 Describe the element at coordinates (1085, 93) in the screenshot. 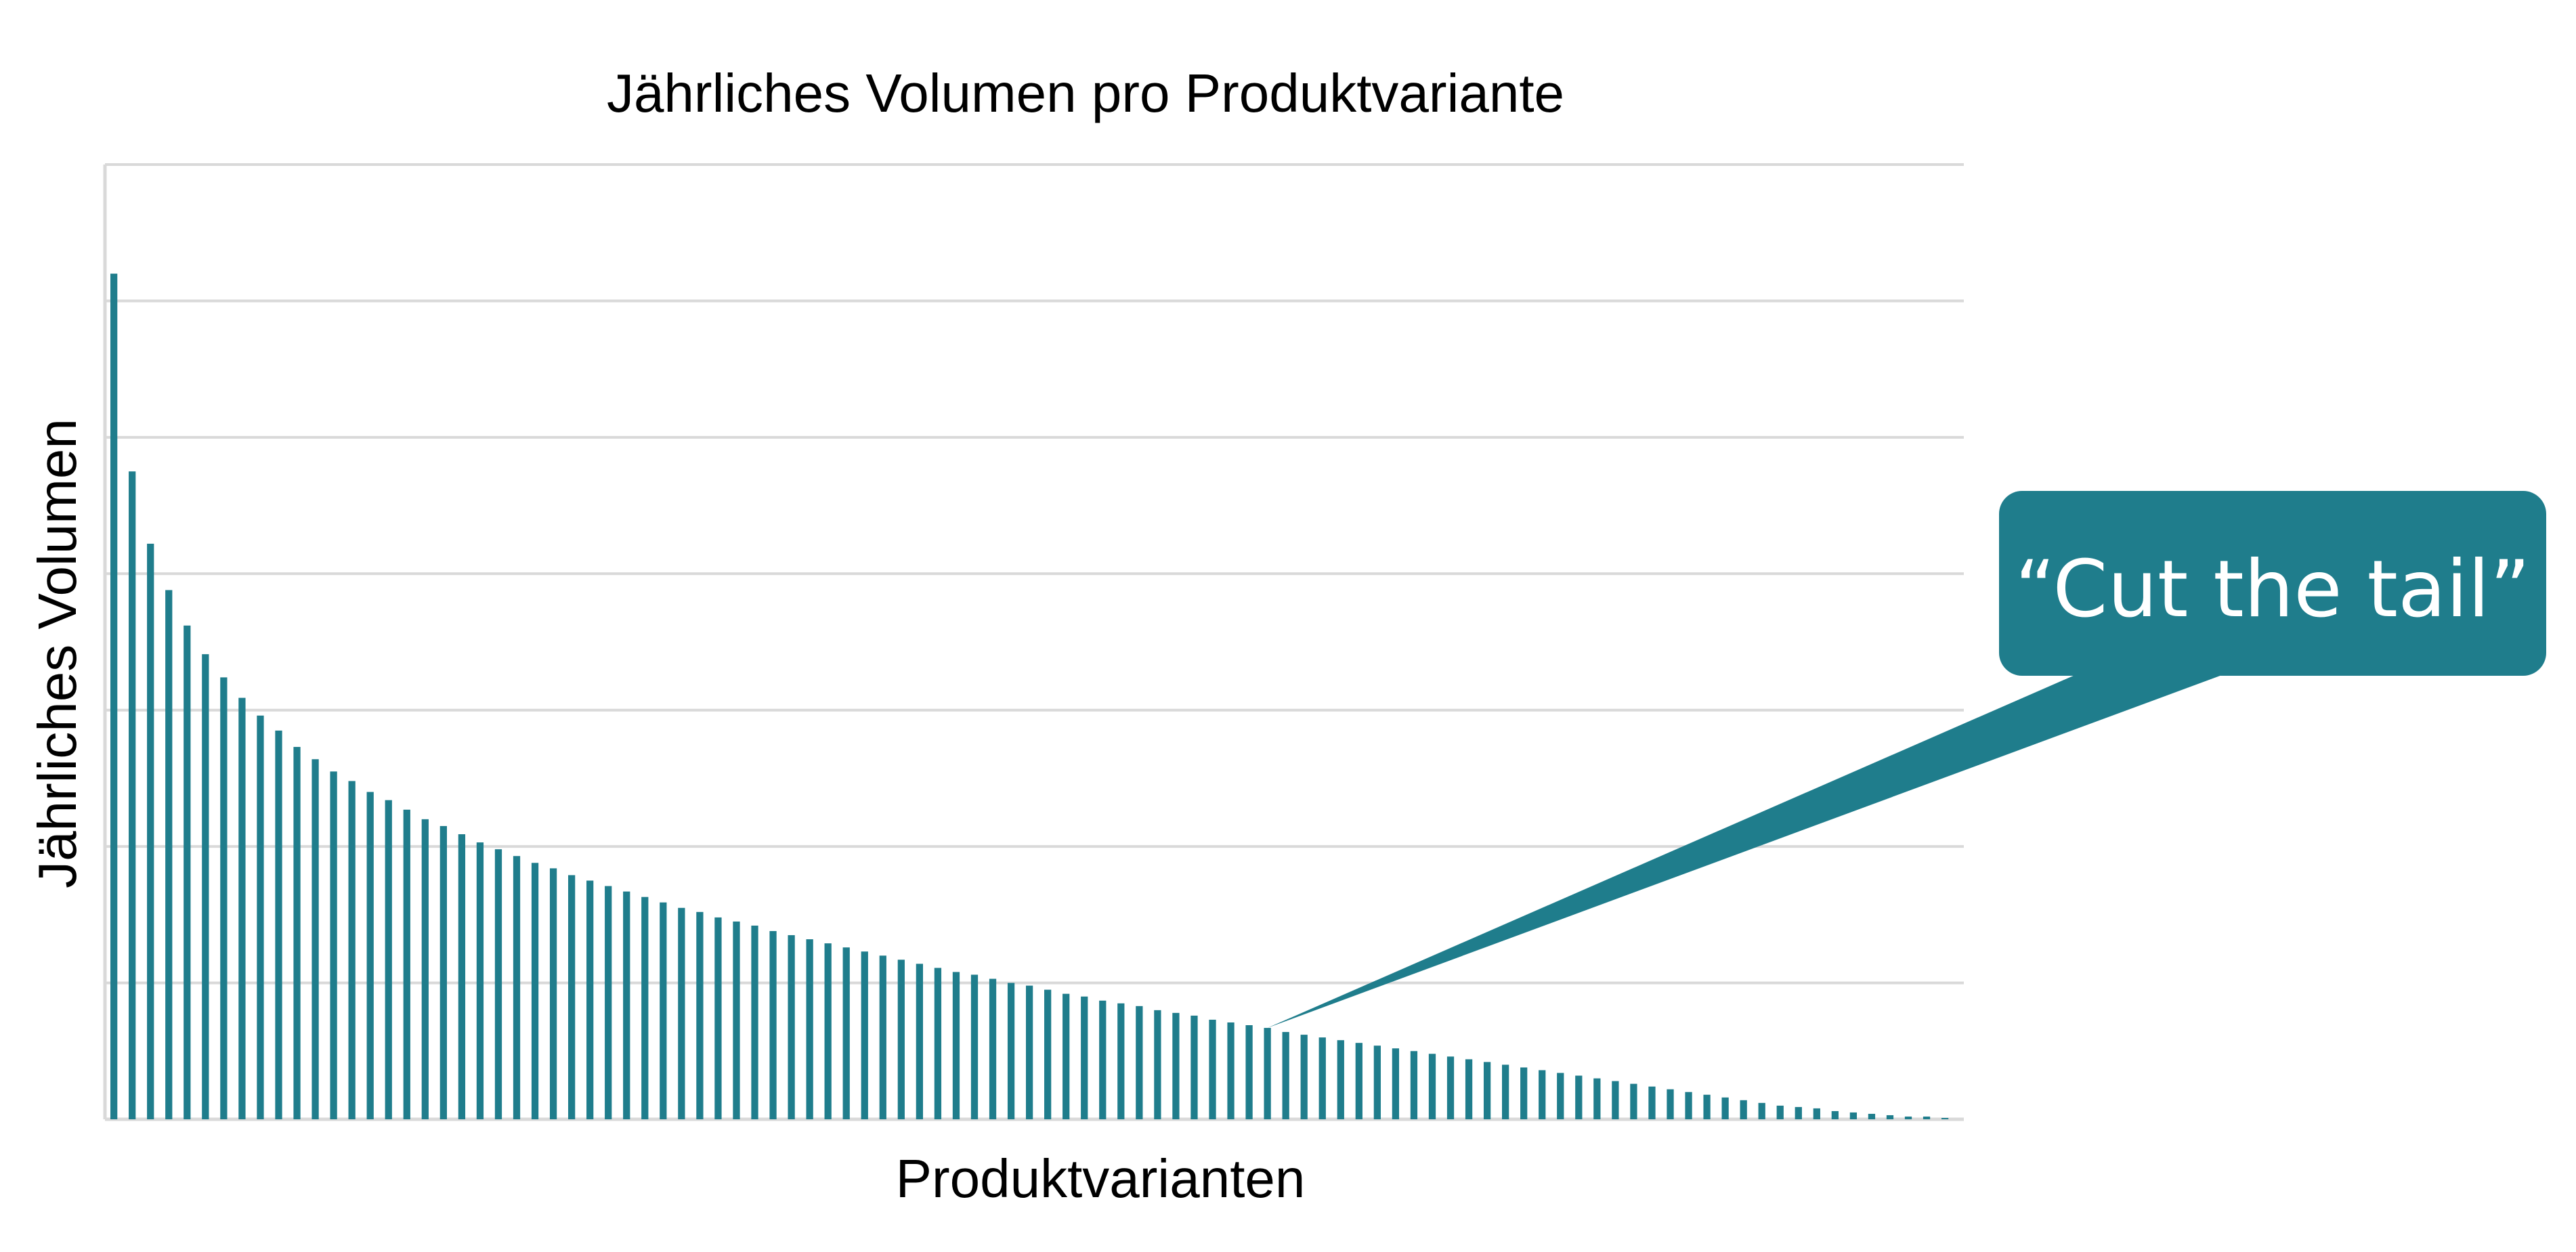

I see `chart-title: Jährliches Volumen pro Produktvariante` at that location.